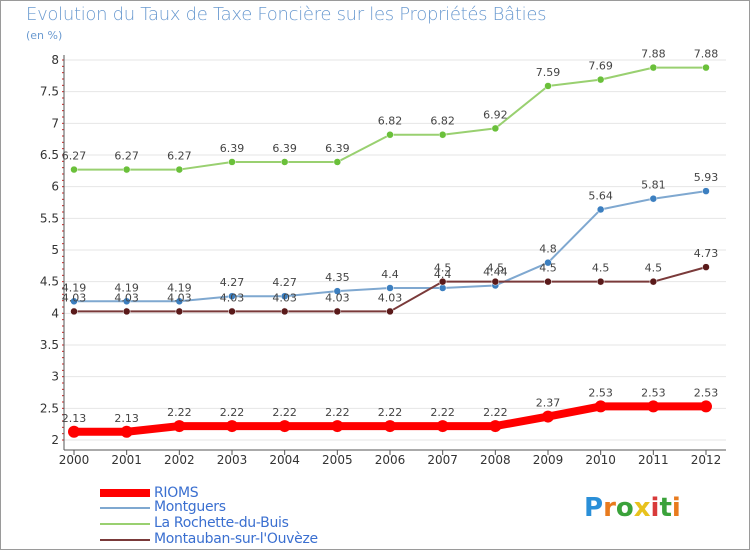 The image size is (750, 550). I want to click on data-label: 5.64, so click(600, 195).